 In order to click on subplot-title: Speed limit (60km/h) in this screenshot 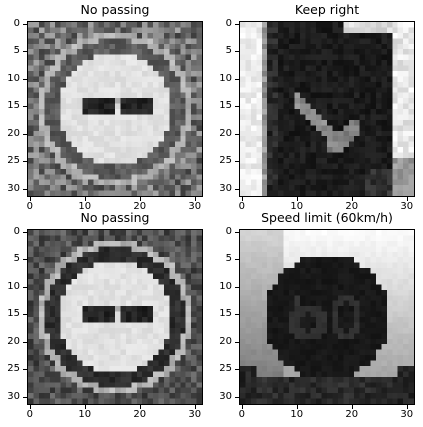, I will do `click(327, 217)`.